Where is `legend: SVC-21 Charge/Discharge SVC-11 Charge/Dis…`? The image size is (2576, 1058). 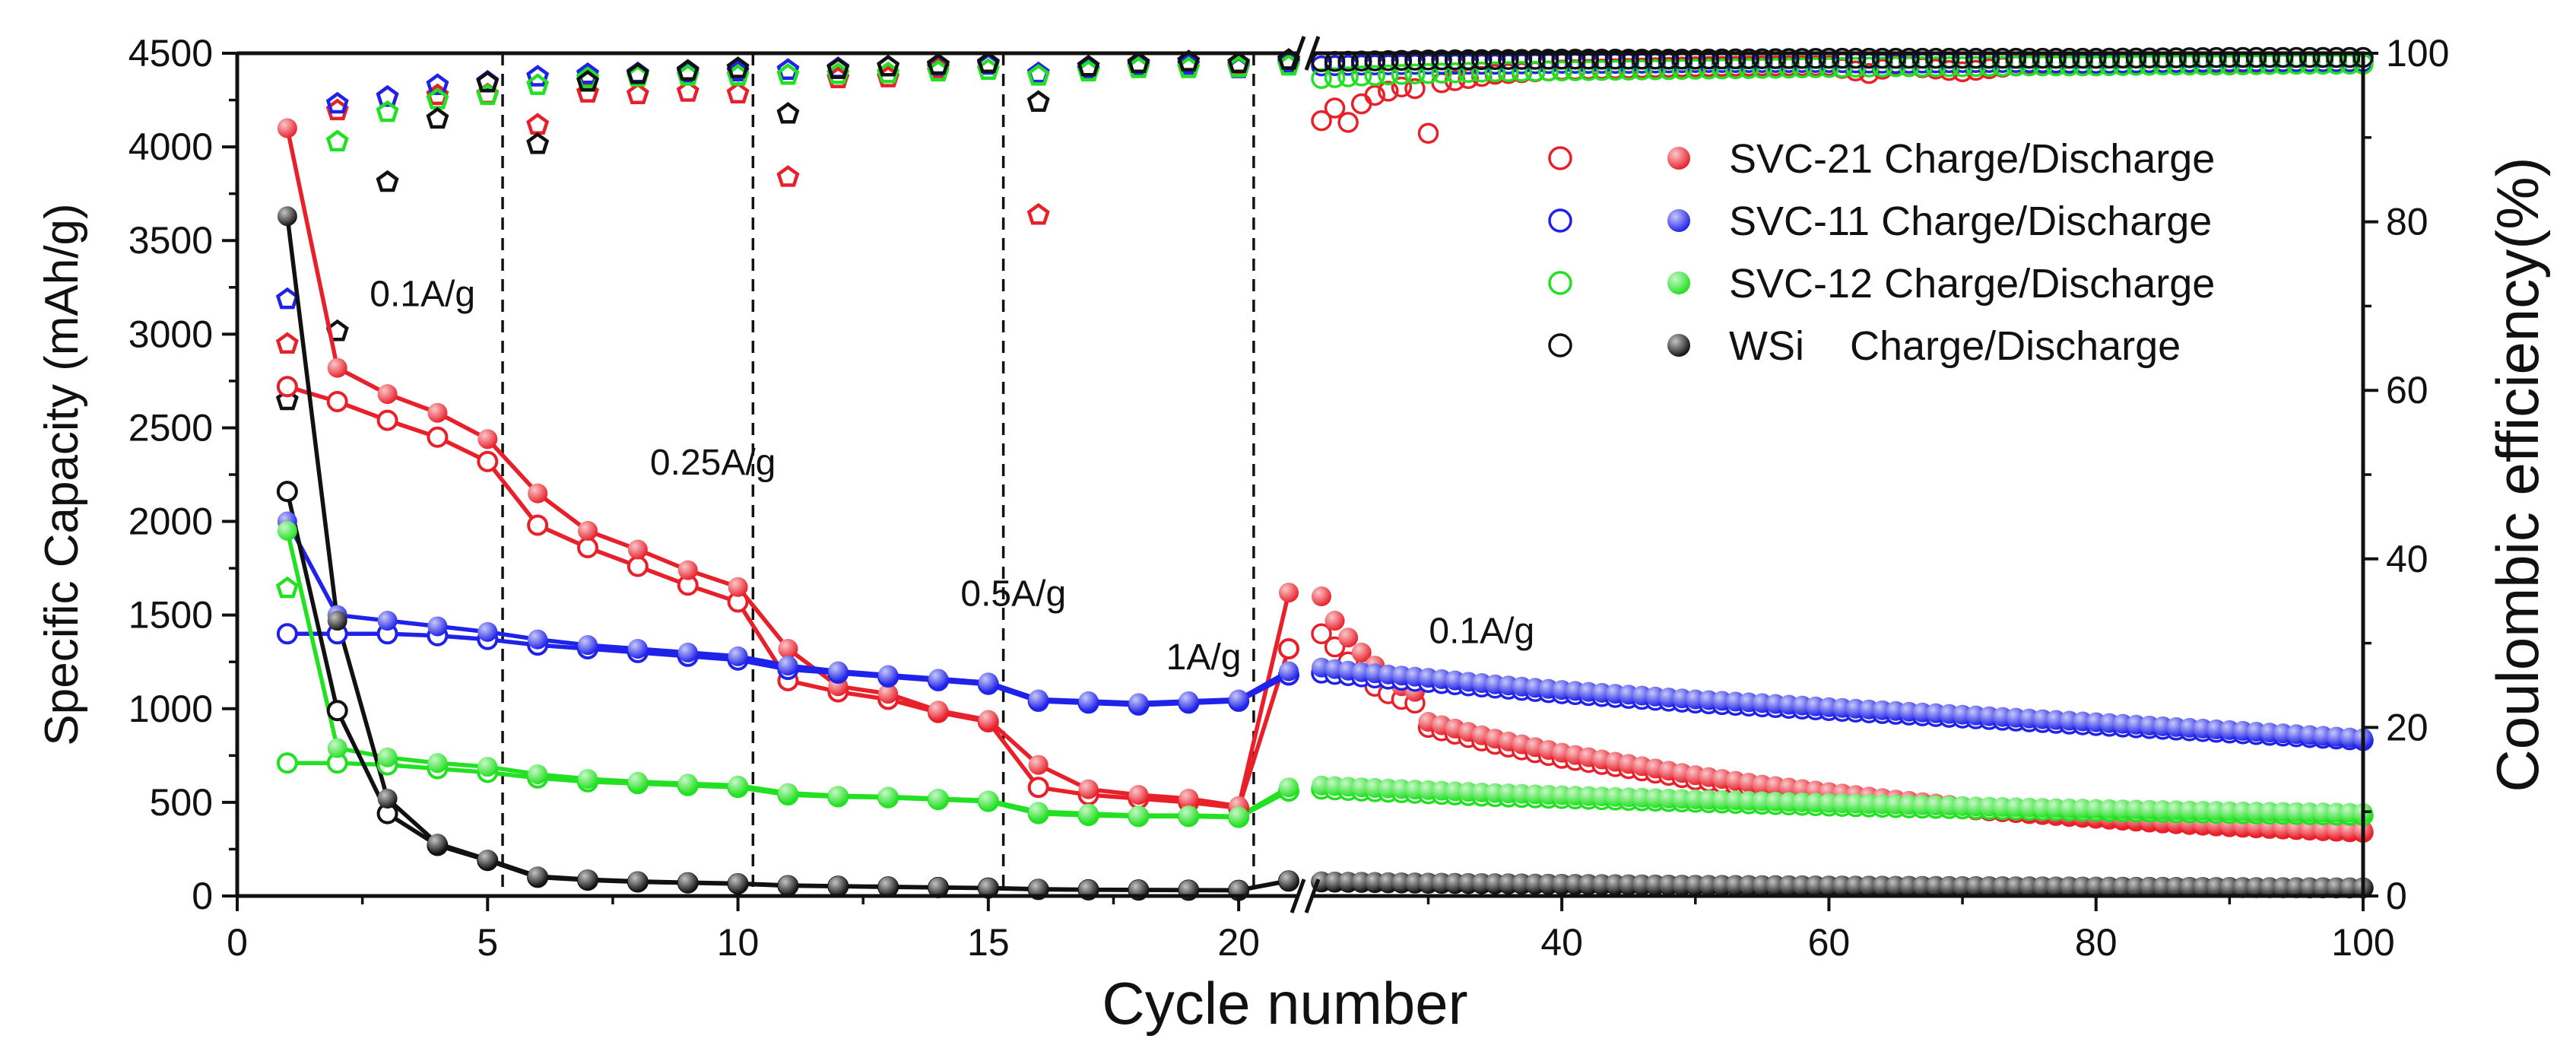
legend: SVC-21 Charge/Discharge SVC-11 Charge/Dis… is located at coordinates (1881, 252).